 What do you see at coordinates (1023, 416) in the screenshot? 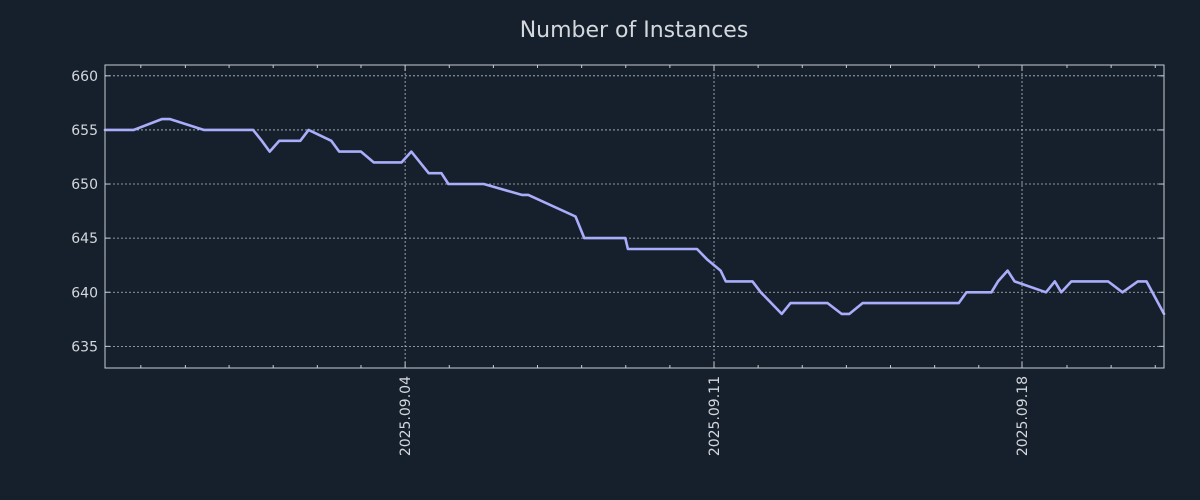
I see `x-tick-label: 2025.09.18` at bounding box center [1023, 416].